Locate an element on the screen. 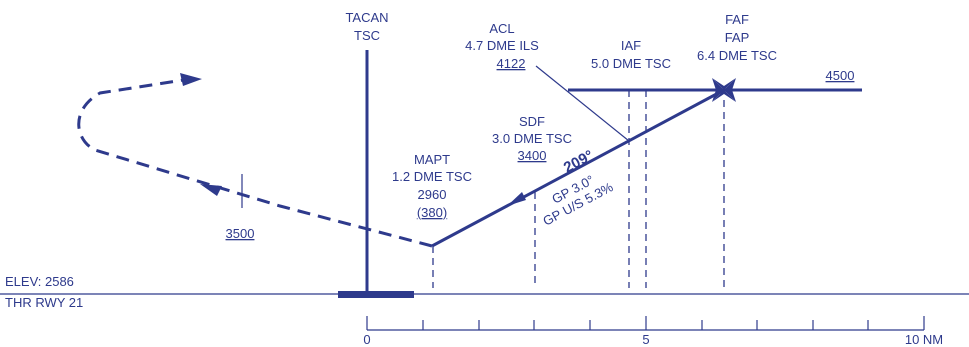  acl-distance: 4.7 DME ILS is located at coordinates (502, 45).